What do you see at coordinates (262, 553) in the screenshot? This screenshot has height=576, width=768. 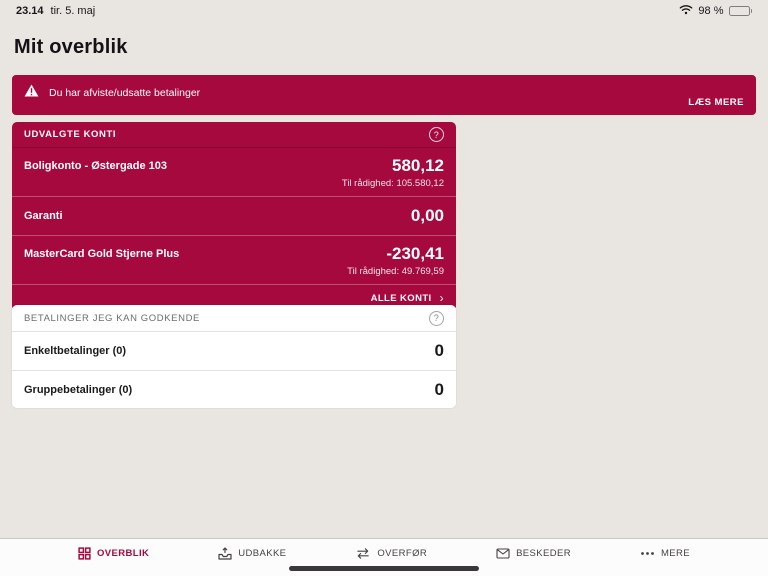 I see `tab-label: UDBAKKE` at bounding box center [262, 553].